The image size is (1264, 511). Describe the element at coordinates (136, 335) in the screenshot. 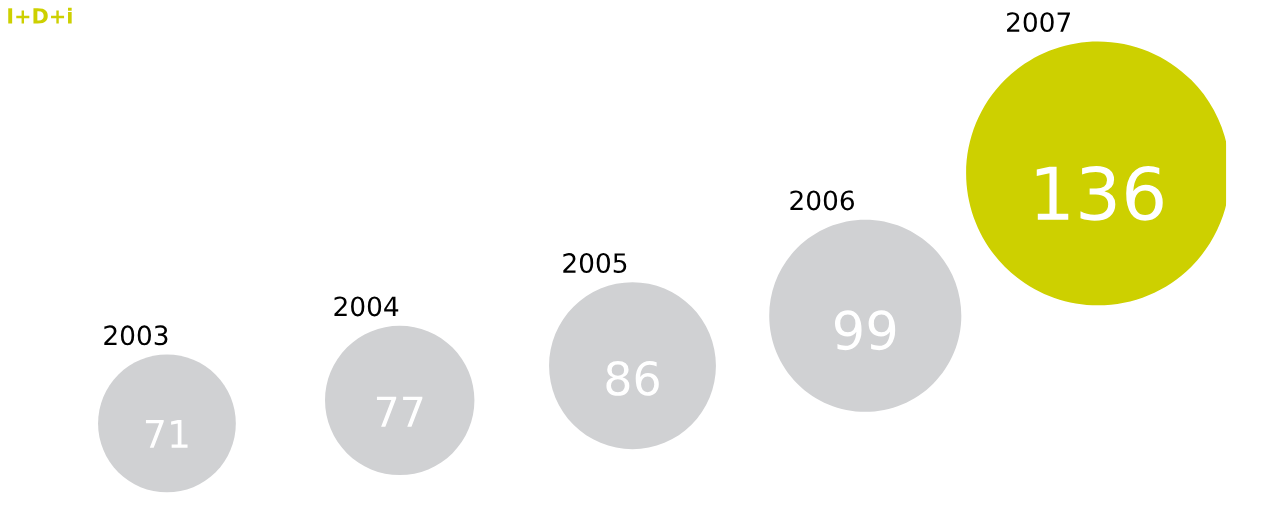

I see `category-label: 2003` at that location.